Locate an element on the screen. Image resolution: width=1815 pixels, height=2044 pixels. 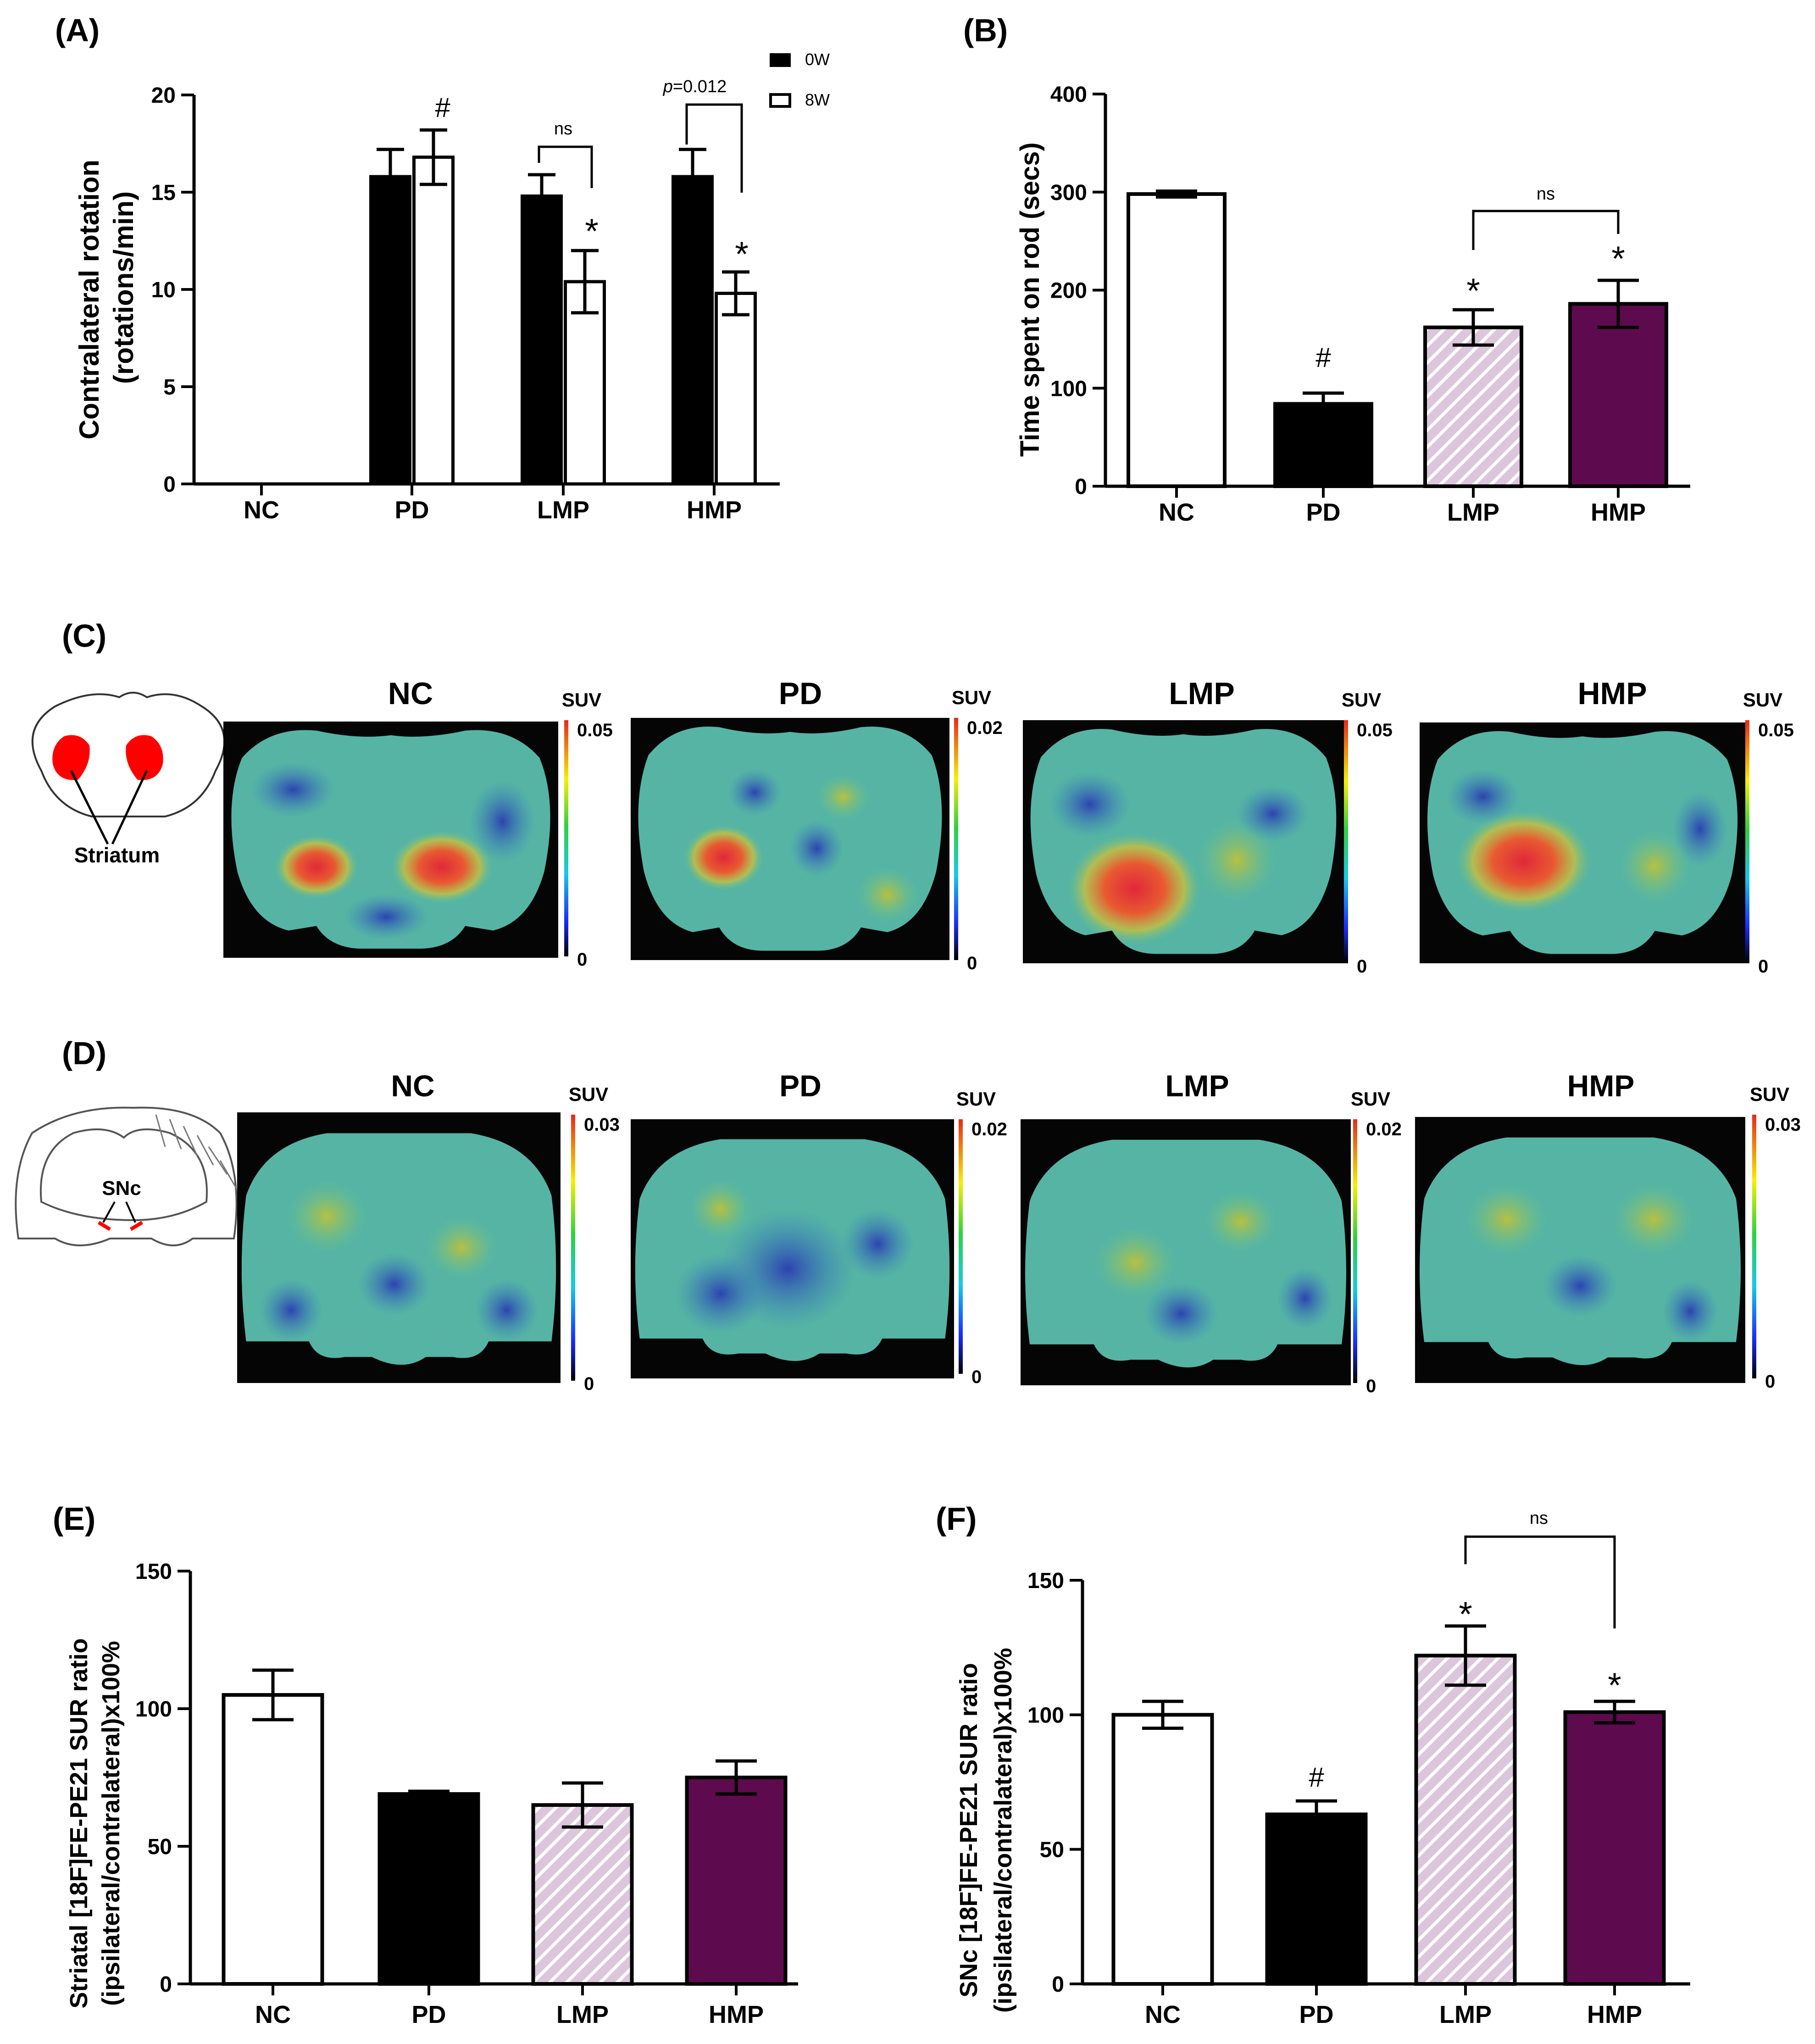
panel-c-hmp-pet-image-brain is located at coordinates (1582, 843).